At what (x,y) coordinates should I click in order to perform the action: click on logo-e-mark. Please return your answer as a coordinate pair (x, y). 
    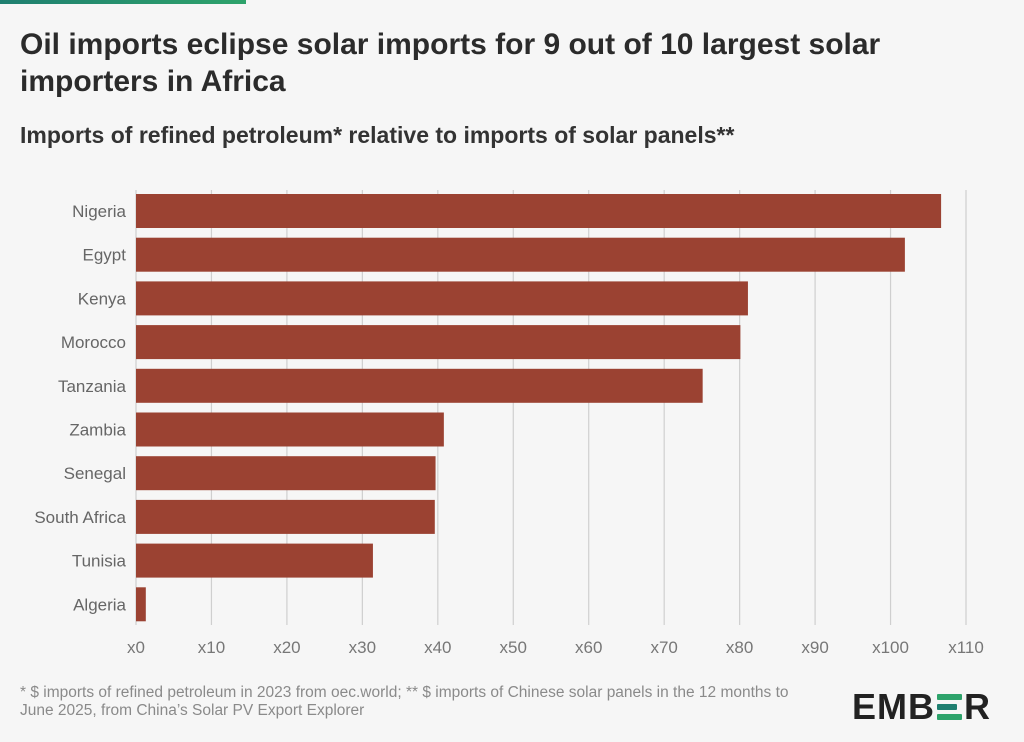
    Looking at the image, I should click on (949, 707).